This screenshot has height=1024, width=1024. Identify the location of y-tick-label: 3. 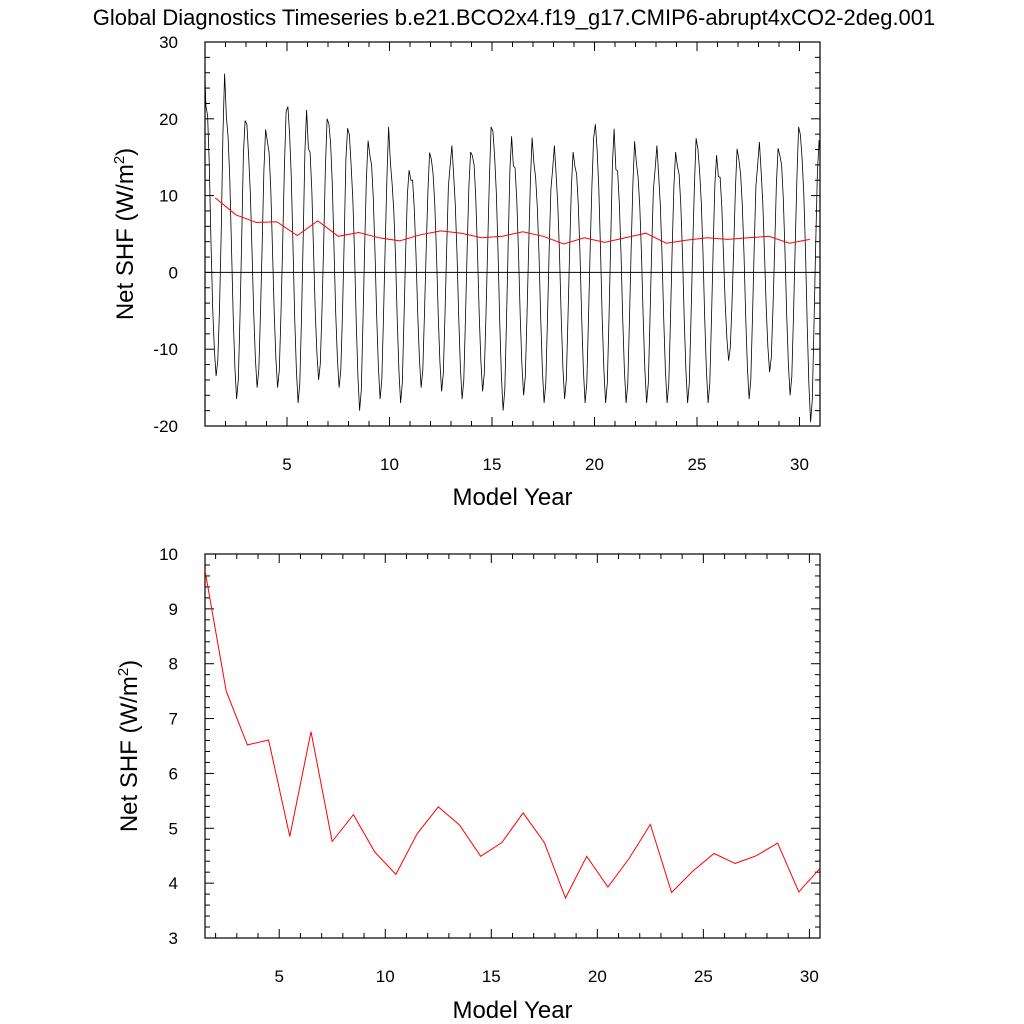
(173, 938).